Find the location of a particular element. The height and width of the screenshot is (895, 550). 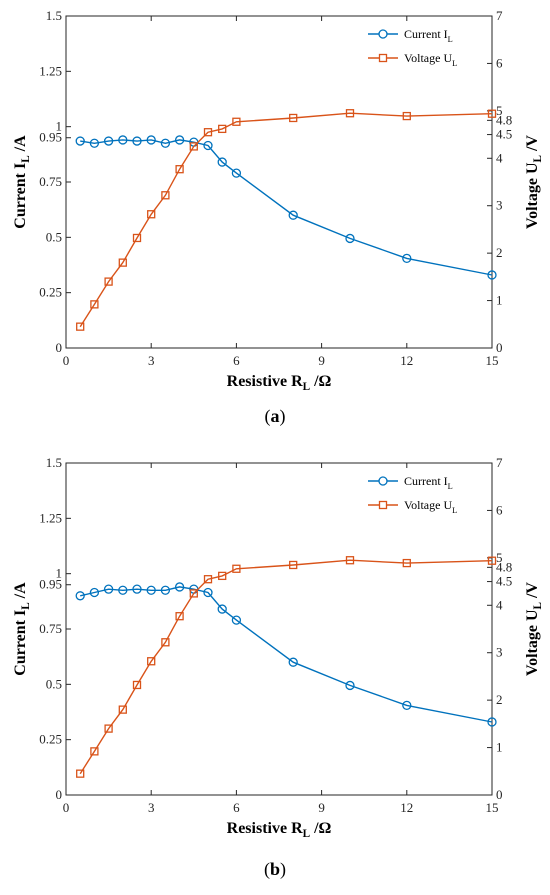

chart-a-ytick-right-label-8: 6 is located at coordinates (499, 62).